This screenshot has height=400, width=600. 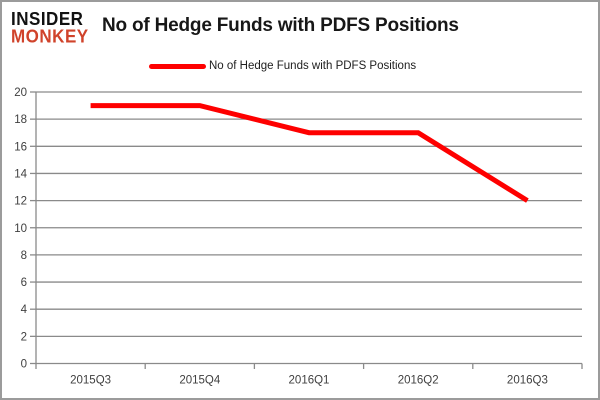 I want to click on legend-line-swatch, so click(x=177, y=66).